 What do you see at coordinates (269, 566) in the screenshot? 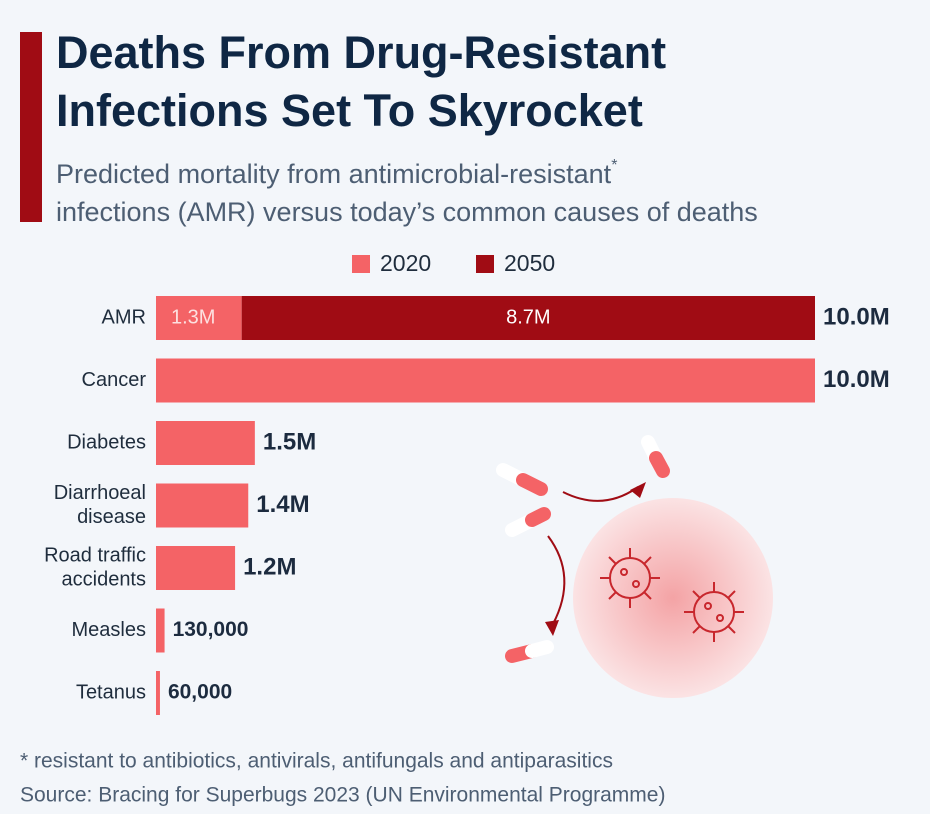
I see `total-label: 1.2M` at bounding box center [269, 566].